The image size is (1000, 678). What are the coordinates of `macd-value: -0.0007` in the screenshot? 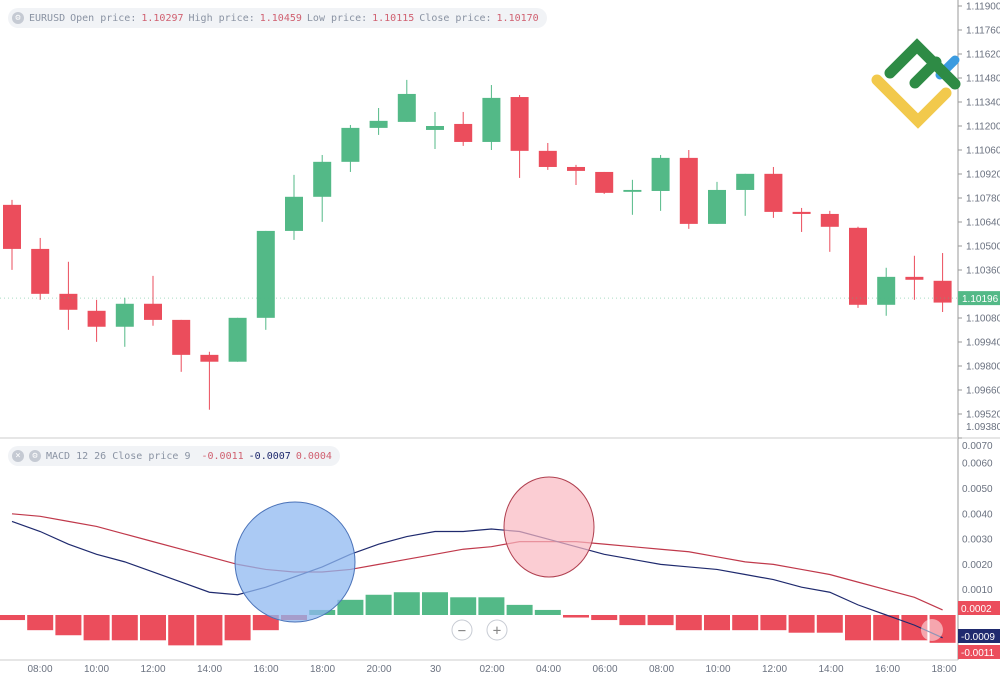 It's located at (269, 456).